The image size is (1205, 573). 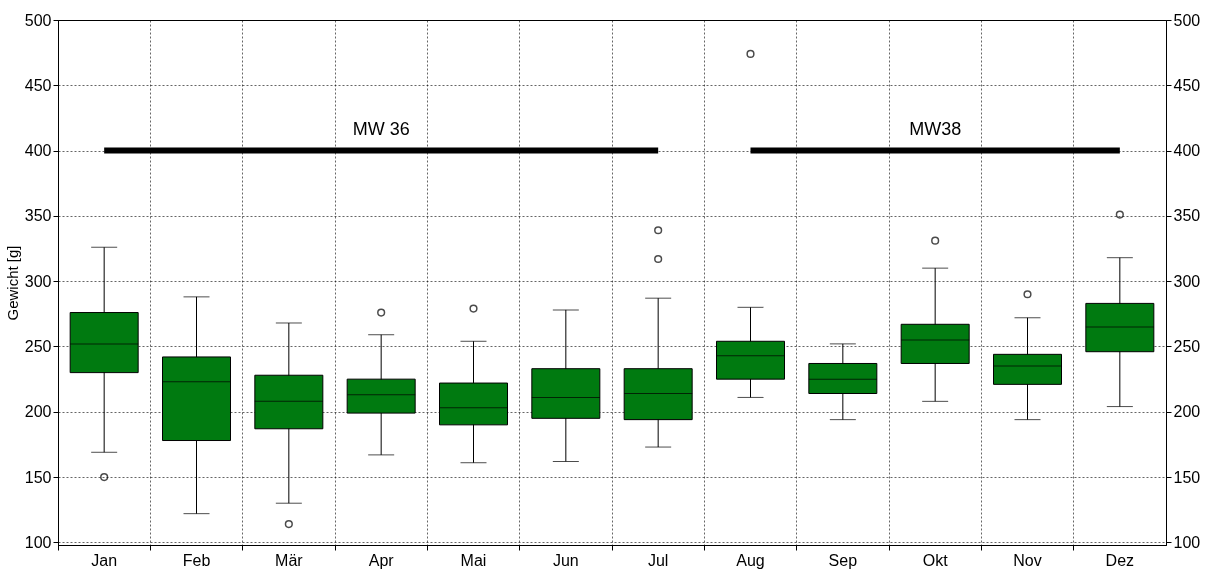 I want to click on x-tick-label: Jun, so click(x=565, y=560).